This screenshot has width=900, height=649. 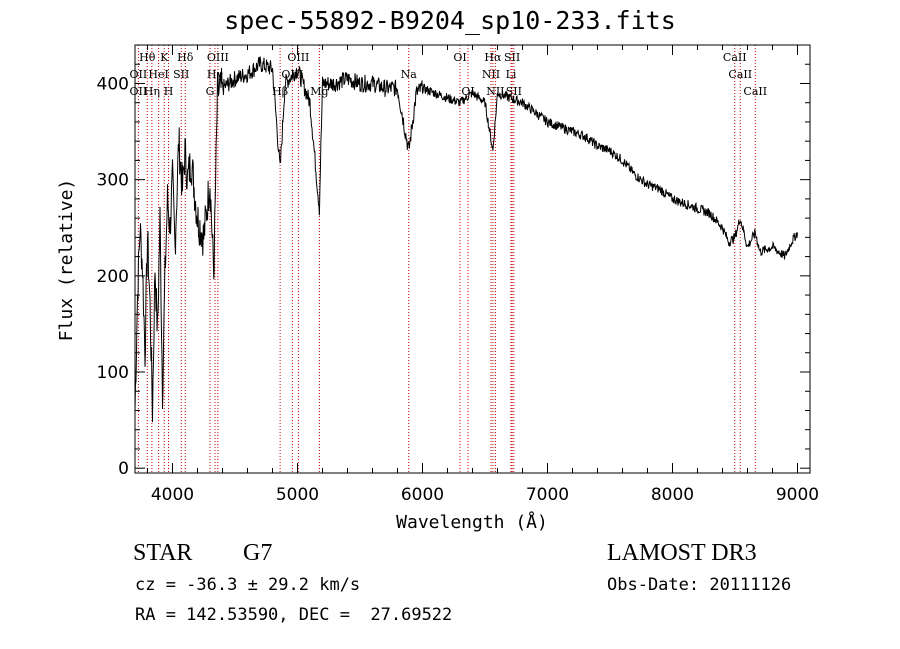 I want to click on y-tick-label: 0, so click(x=123, y=469).